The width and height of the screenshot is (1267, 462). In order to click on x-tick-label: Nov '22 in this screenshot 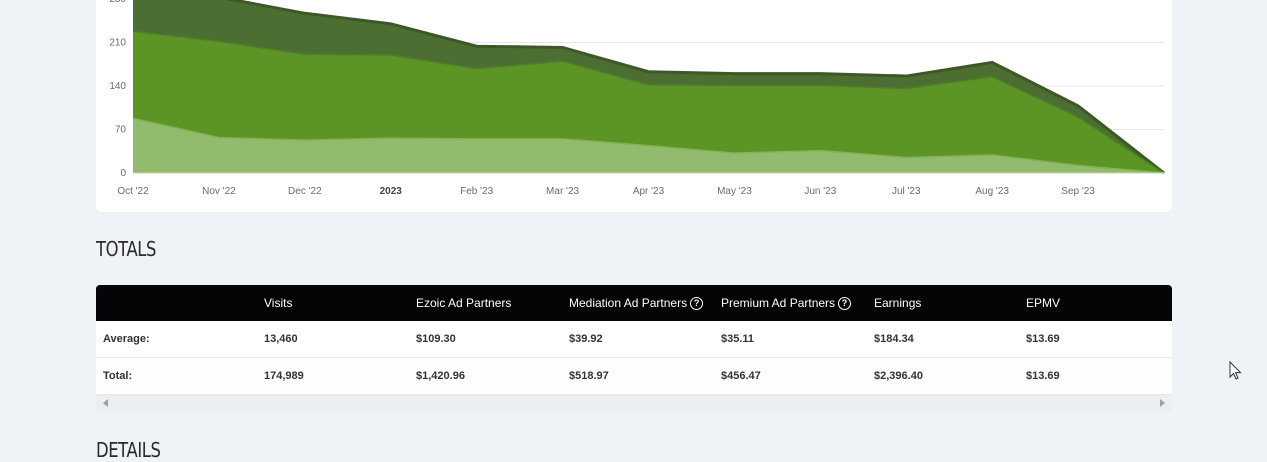, I will do `click(219, 191)`.